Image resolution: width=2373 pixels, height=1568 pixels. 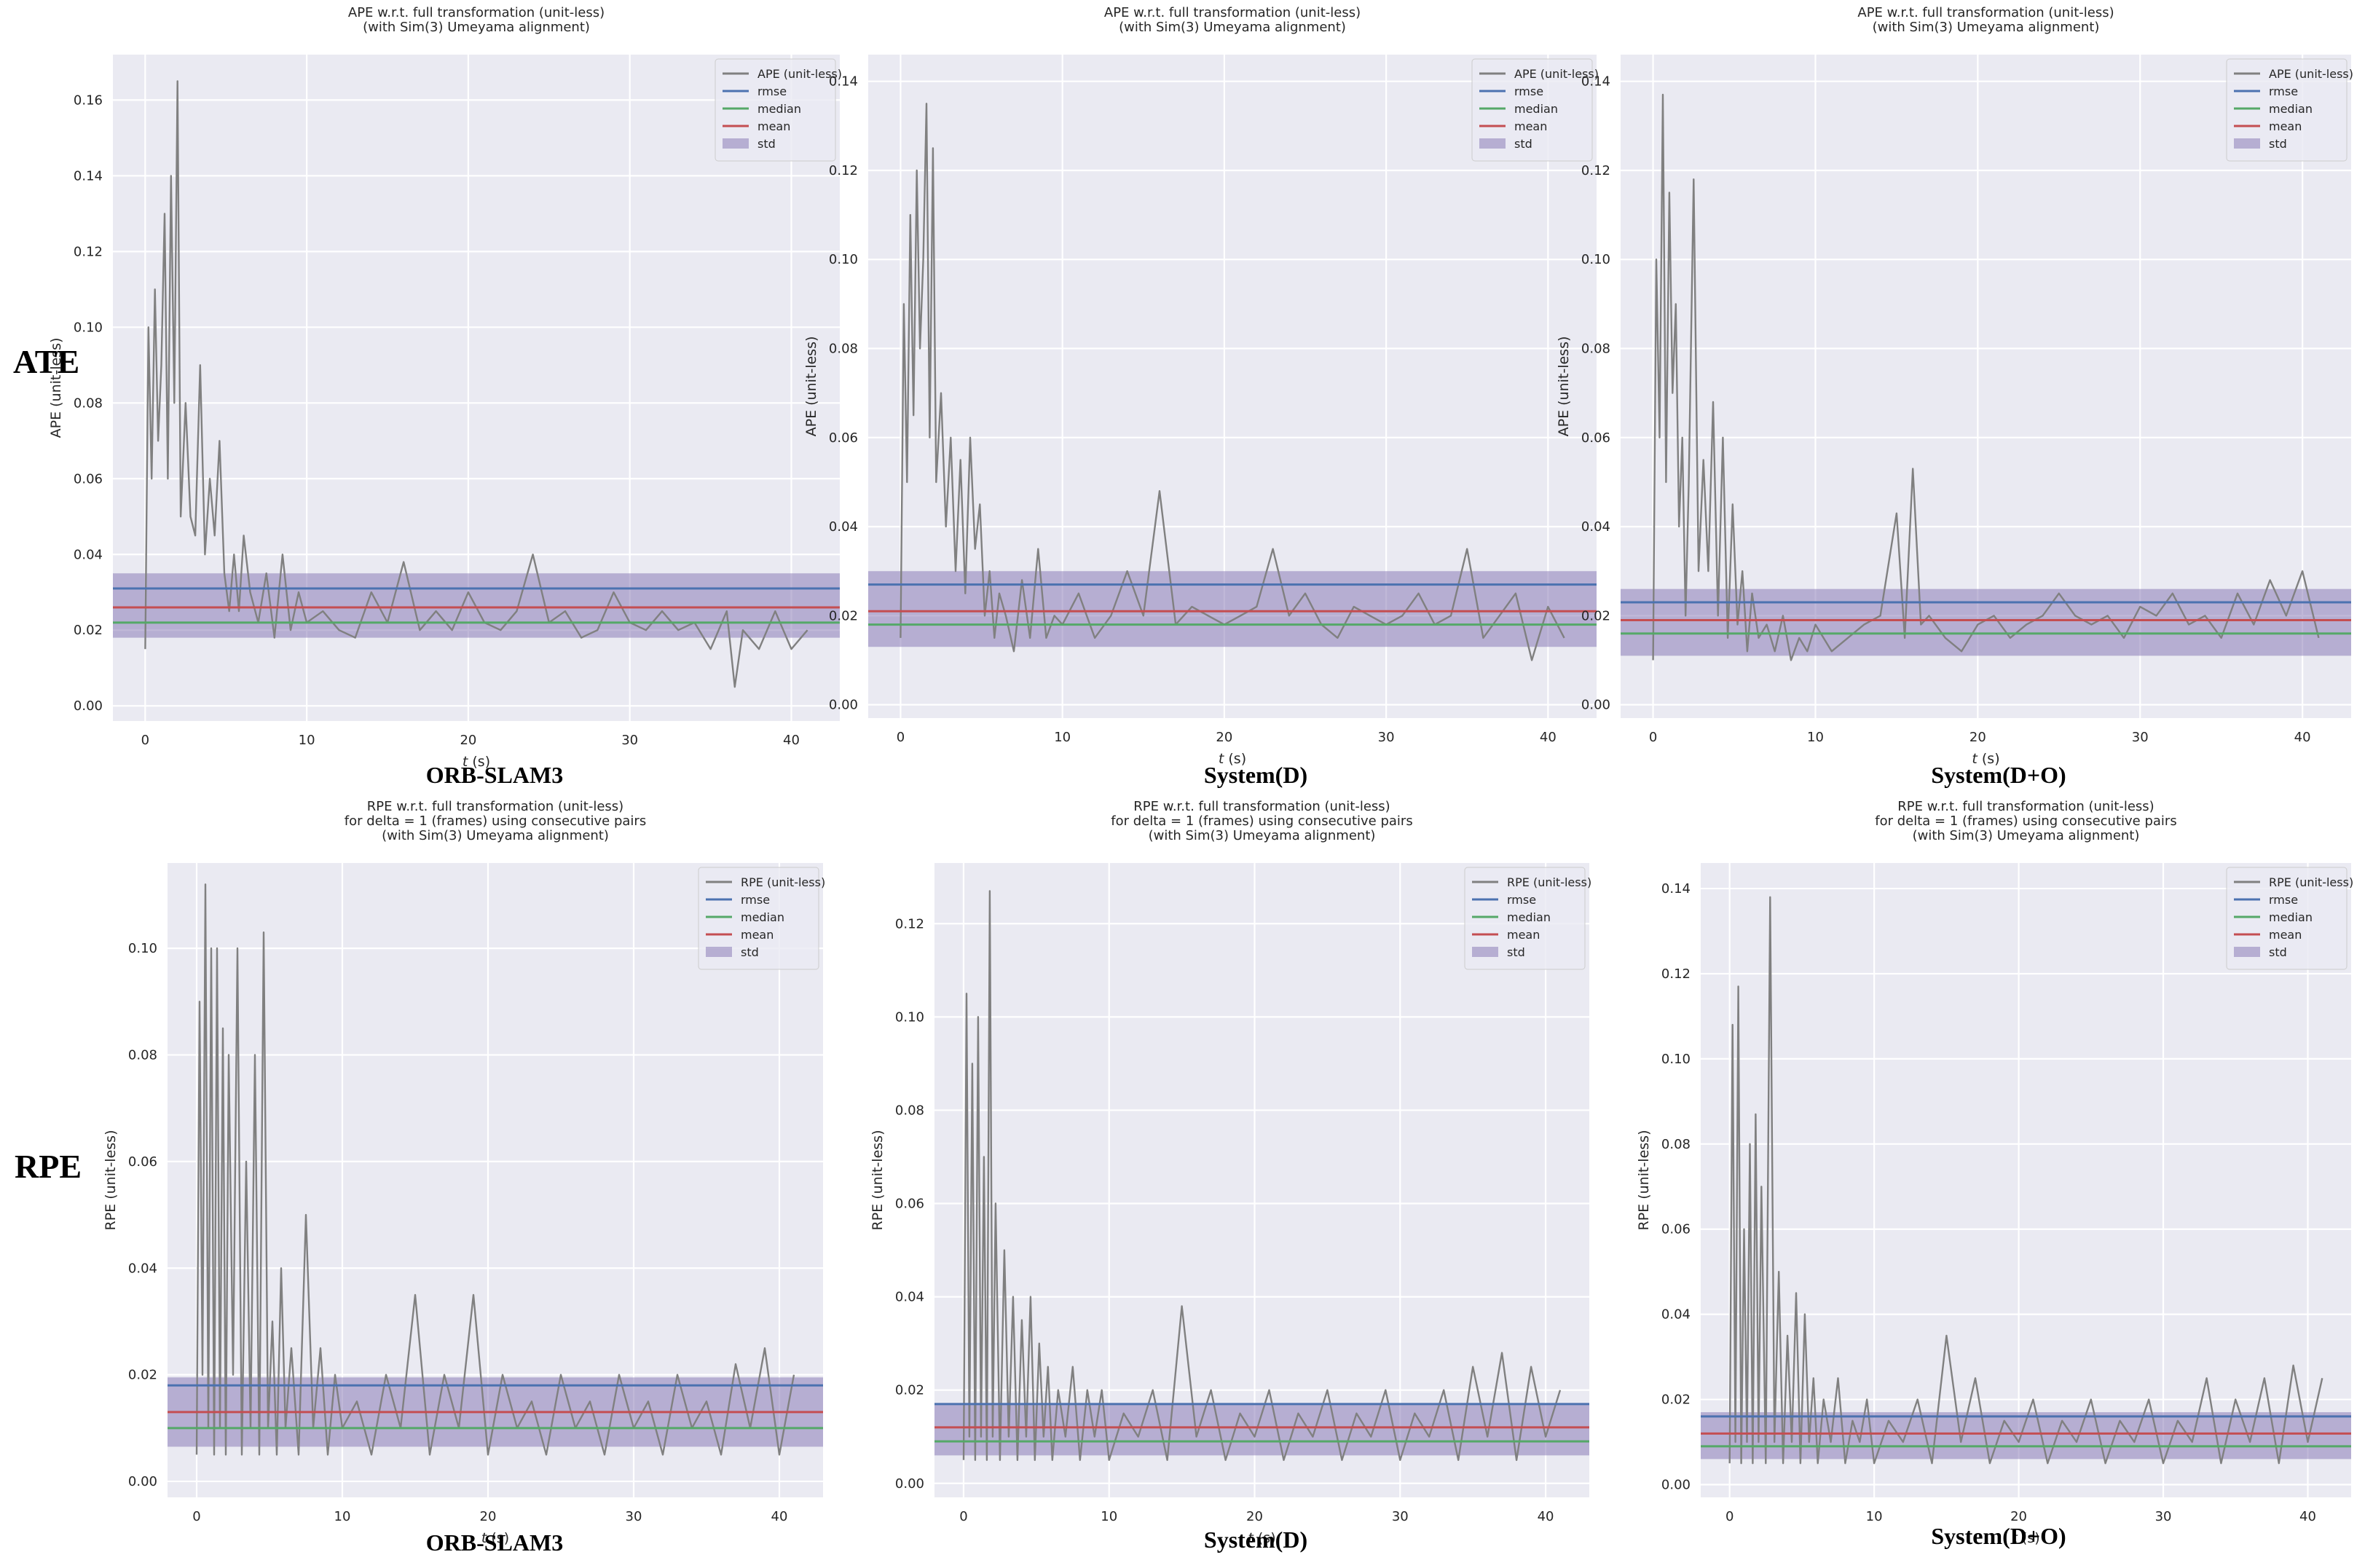 What do you see at coordinates (49, 1166) in the screenshot?
I see `row-label-rpe: RPE` at bounding box center [49, 1166].